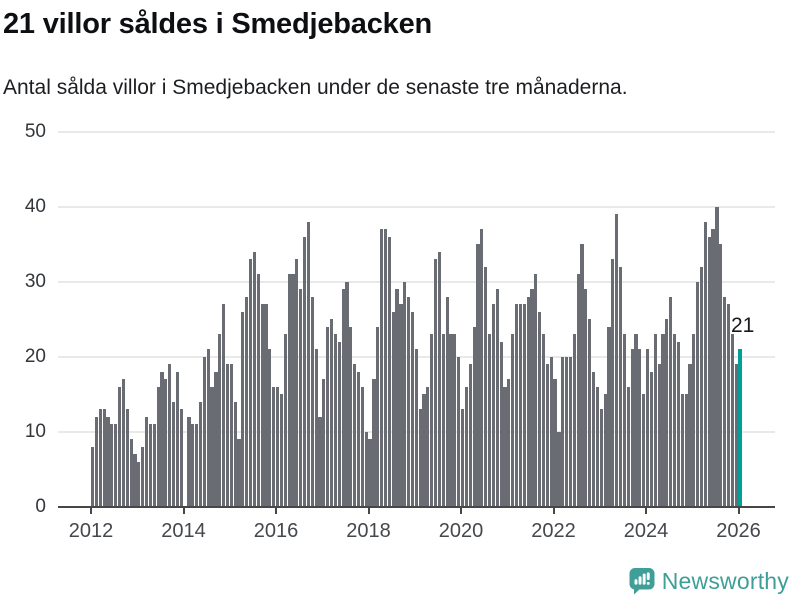 This screenshot has width=800, height=600. I want to click on newsworthy-speech-bubble-chart-icon, so click(642, 581).